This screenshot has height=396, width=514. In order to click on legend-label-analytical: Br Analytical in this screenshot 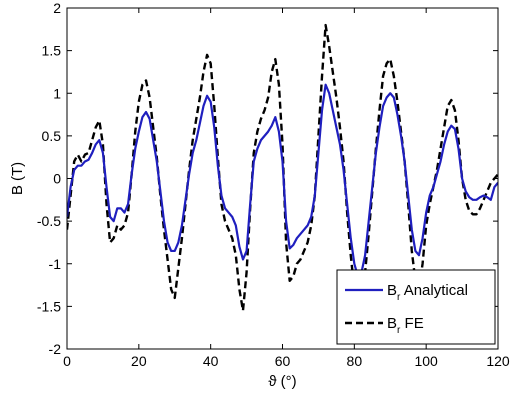, I will do `click(427, 292)`.